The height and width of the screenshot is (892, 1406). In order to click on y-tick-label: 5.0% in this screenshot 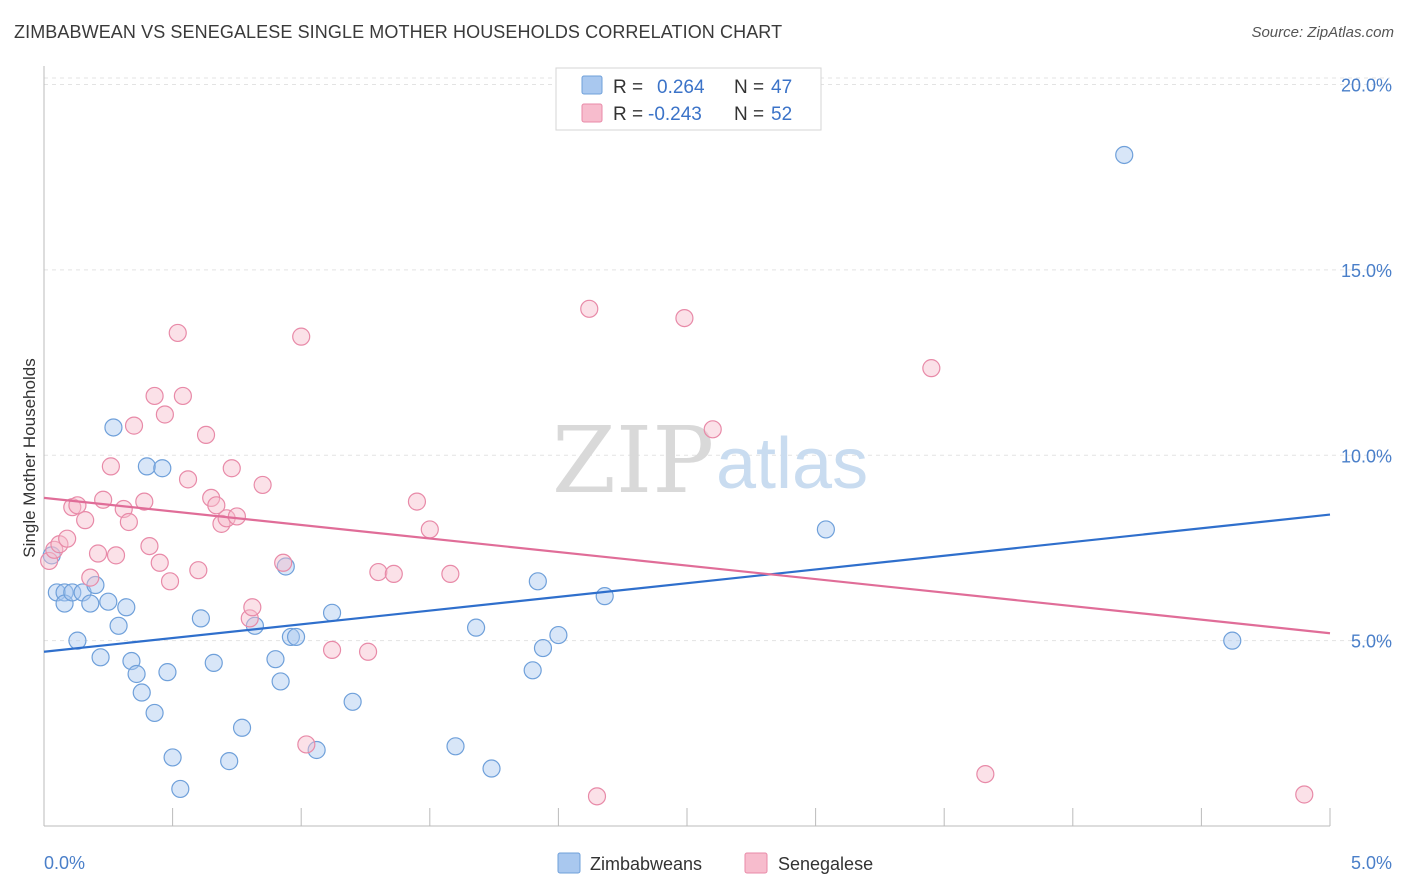, I will do `click(1371, 642)`.